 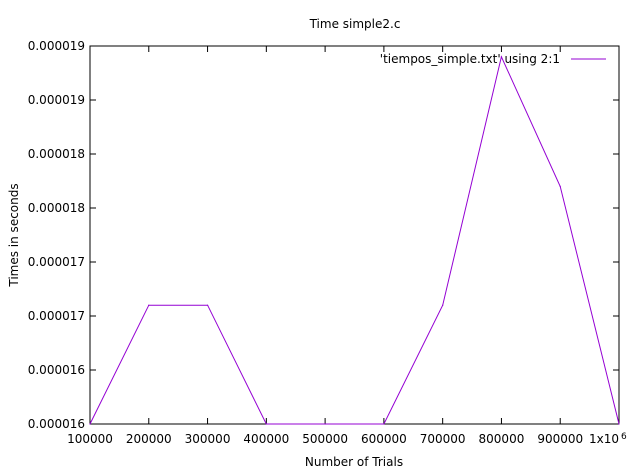 What do you see at coordinates (354, 462) in the screenshot?
I see `x-axis-label: Number of Trials` at bounding box center [354, 462].